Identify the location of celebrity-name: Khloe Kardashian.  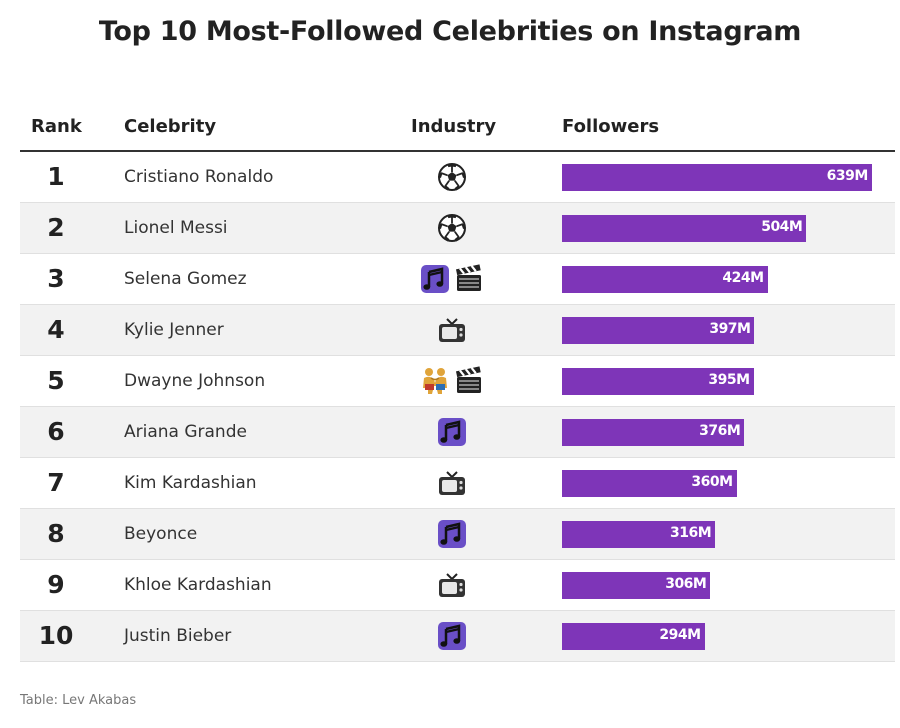
(198, 585).